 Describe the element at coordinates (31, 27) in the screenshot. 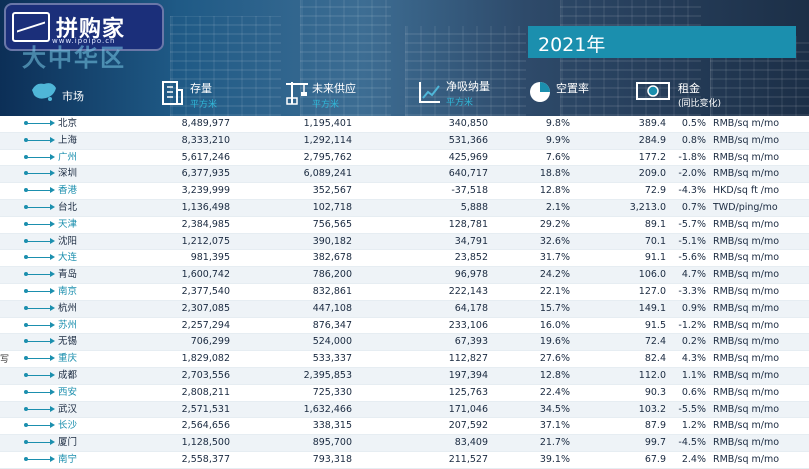

I see `logo-chart-icon` at that location.